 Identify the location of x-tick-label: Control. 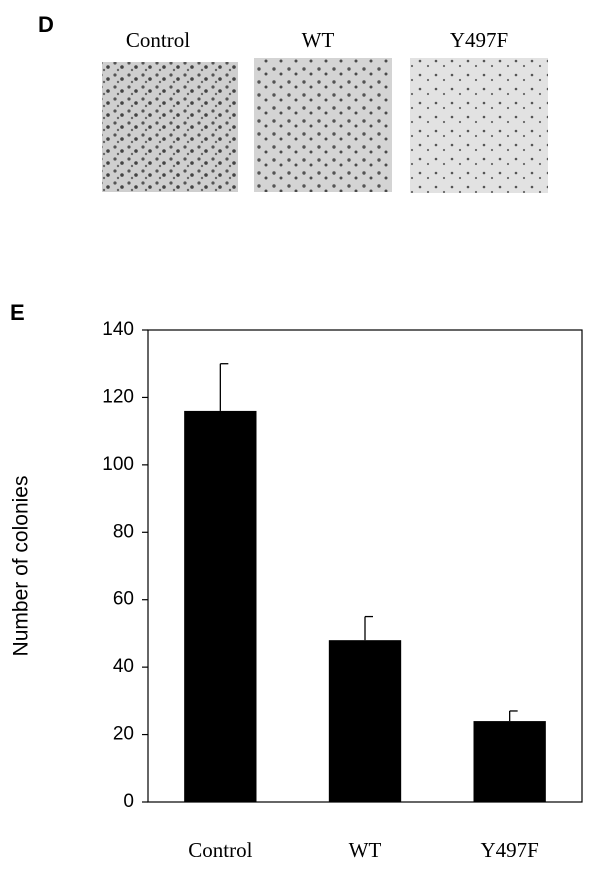
(220, 850).